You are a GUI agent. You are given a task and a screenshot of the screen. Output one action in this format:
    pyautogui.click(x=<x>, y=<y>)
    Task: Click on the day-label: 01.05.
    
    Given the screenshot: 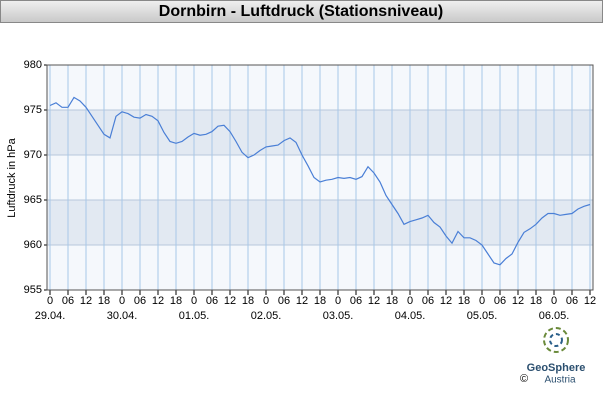 What is the action you would take?
    pyautogui.click(x=194, y=316)
    